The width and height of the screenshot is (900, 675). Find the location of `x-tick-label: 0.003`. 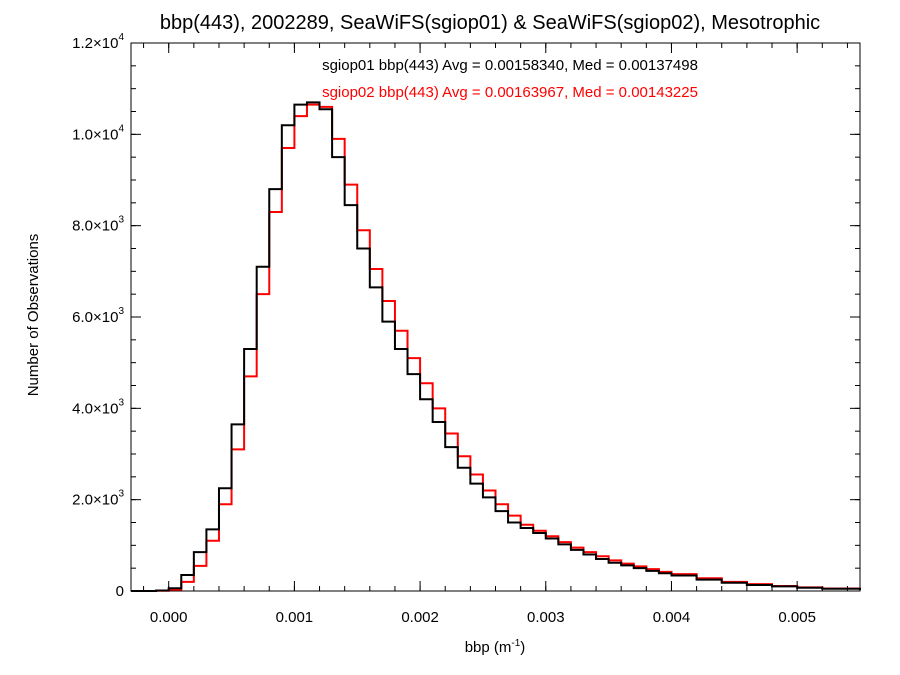

x-tick-label: 0.003 is located at coordinates (546, 617).